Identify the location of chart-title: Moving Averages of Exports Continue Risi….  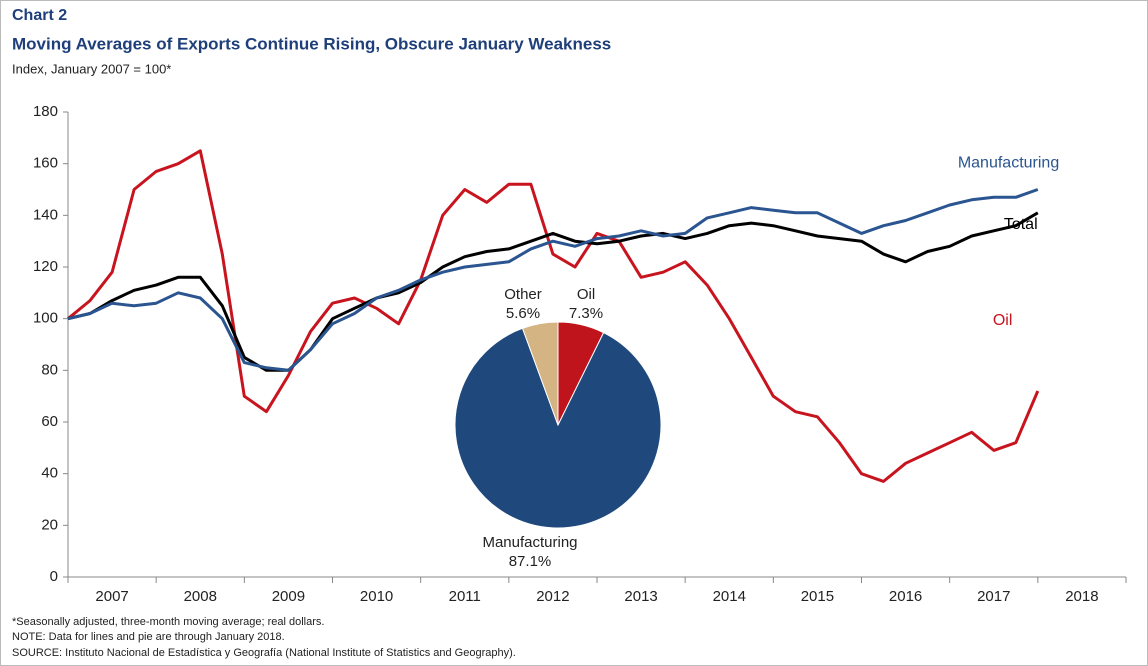
(311, 43).